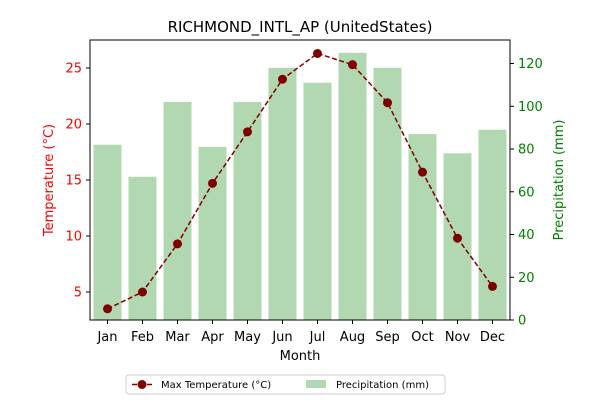 The image size is (600, 400). Describe the element at coordinates (300, 356) in the screenshot. I see `x-axis-label: Month` at that location.